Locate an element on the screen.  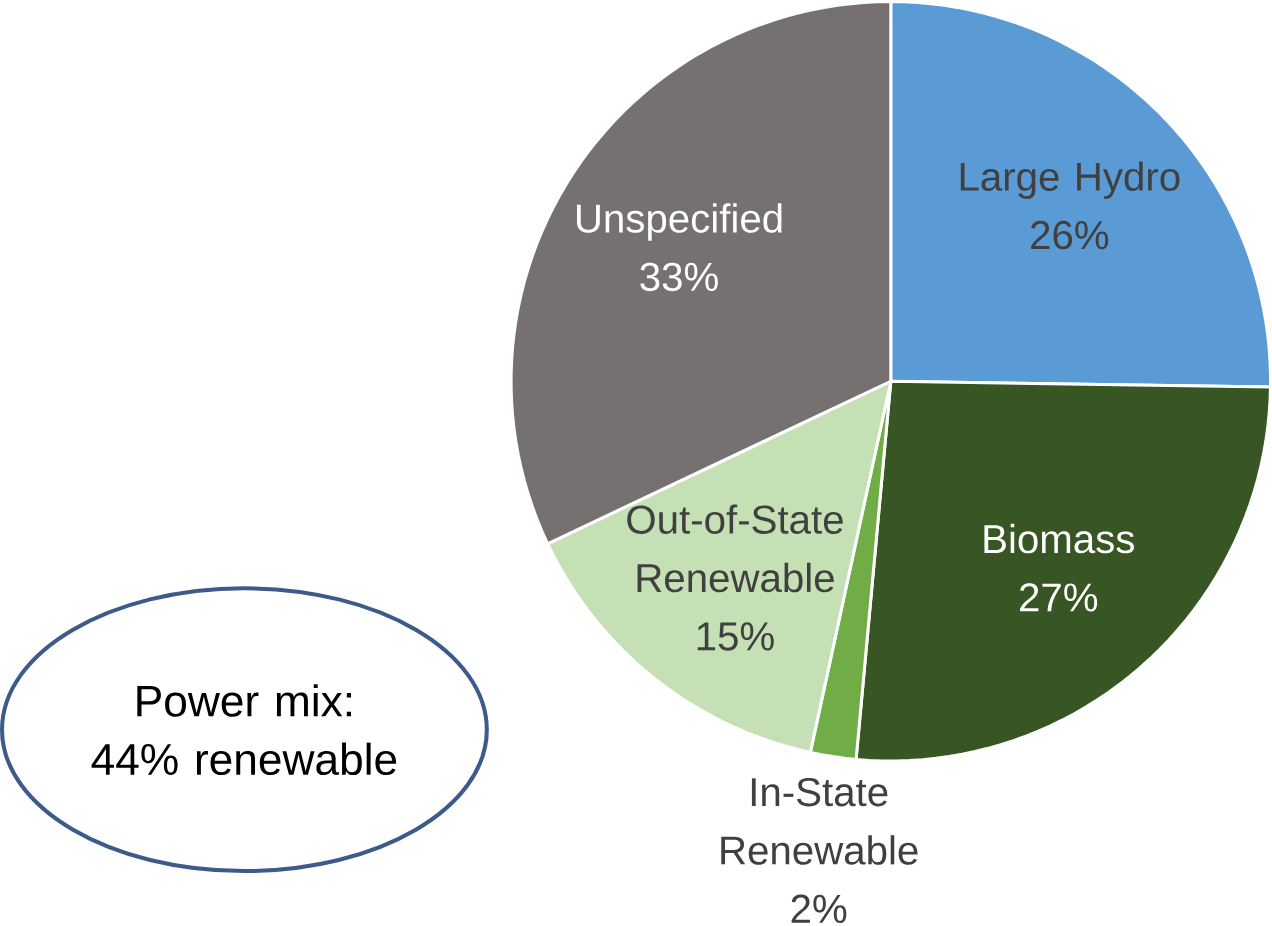
data-label: 15% is located at coordinates (735, 636).